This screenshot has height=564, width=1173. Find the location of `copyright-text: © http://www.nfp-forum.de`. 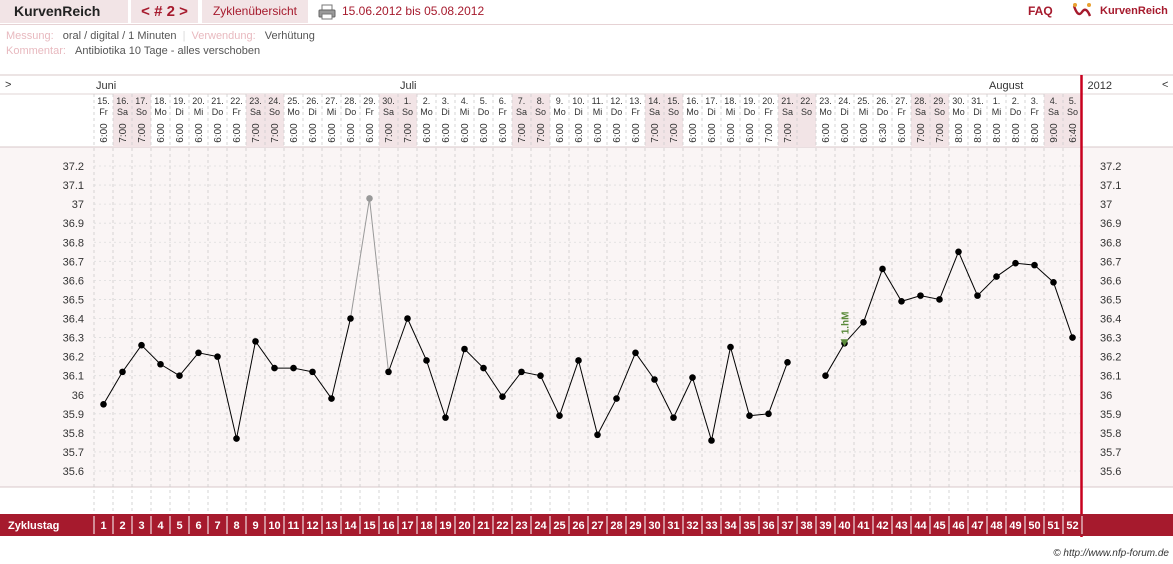

copyright-text: © http://www.nfp-forum.de is located at coordinates (1111, 553).